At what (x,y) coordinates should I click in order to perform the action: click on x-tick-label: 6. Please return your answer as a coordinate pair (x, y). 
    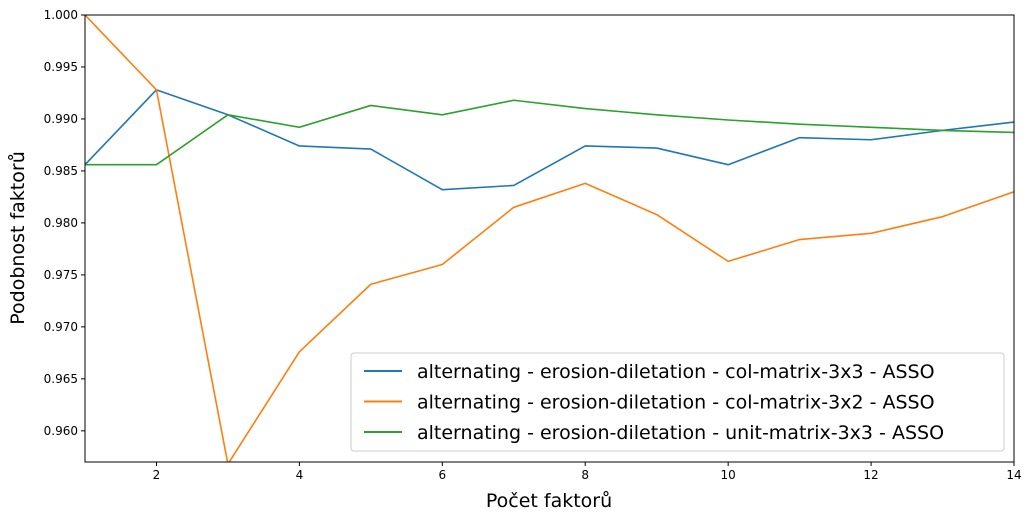
    Looking at the image, I should click on (442, 475).